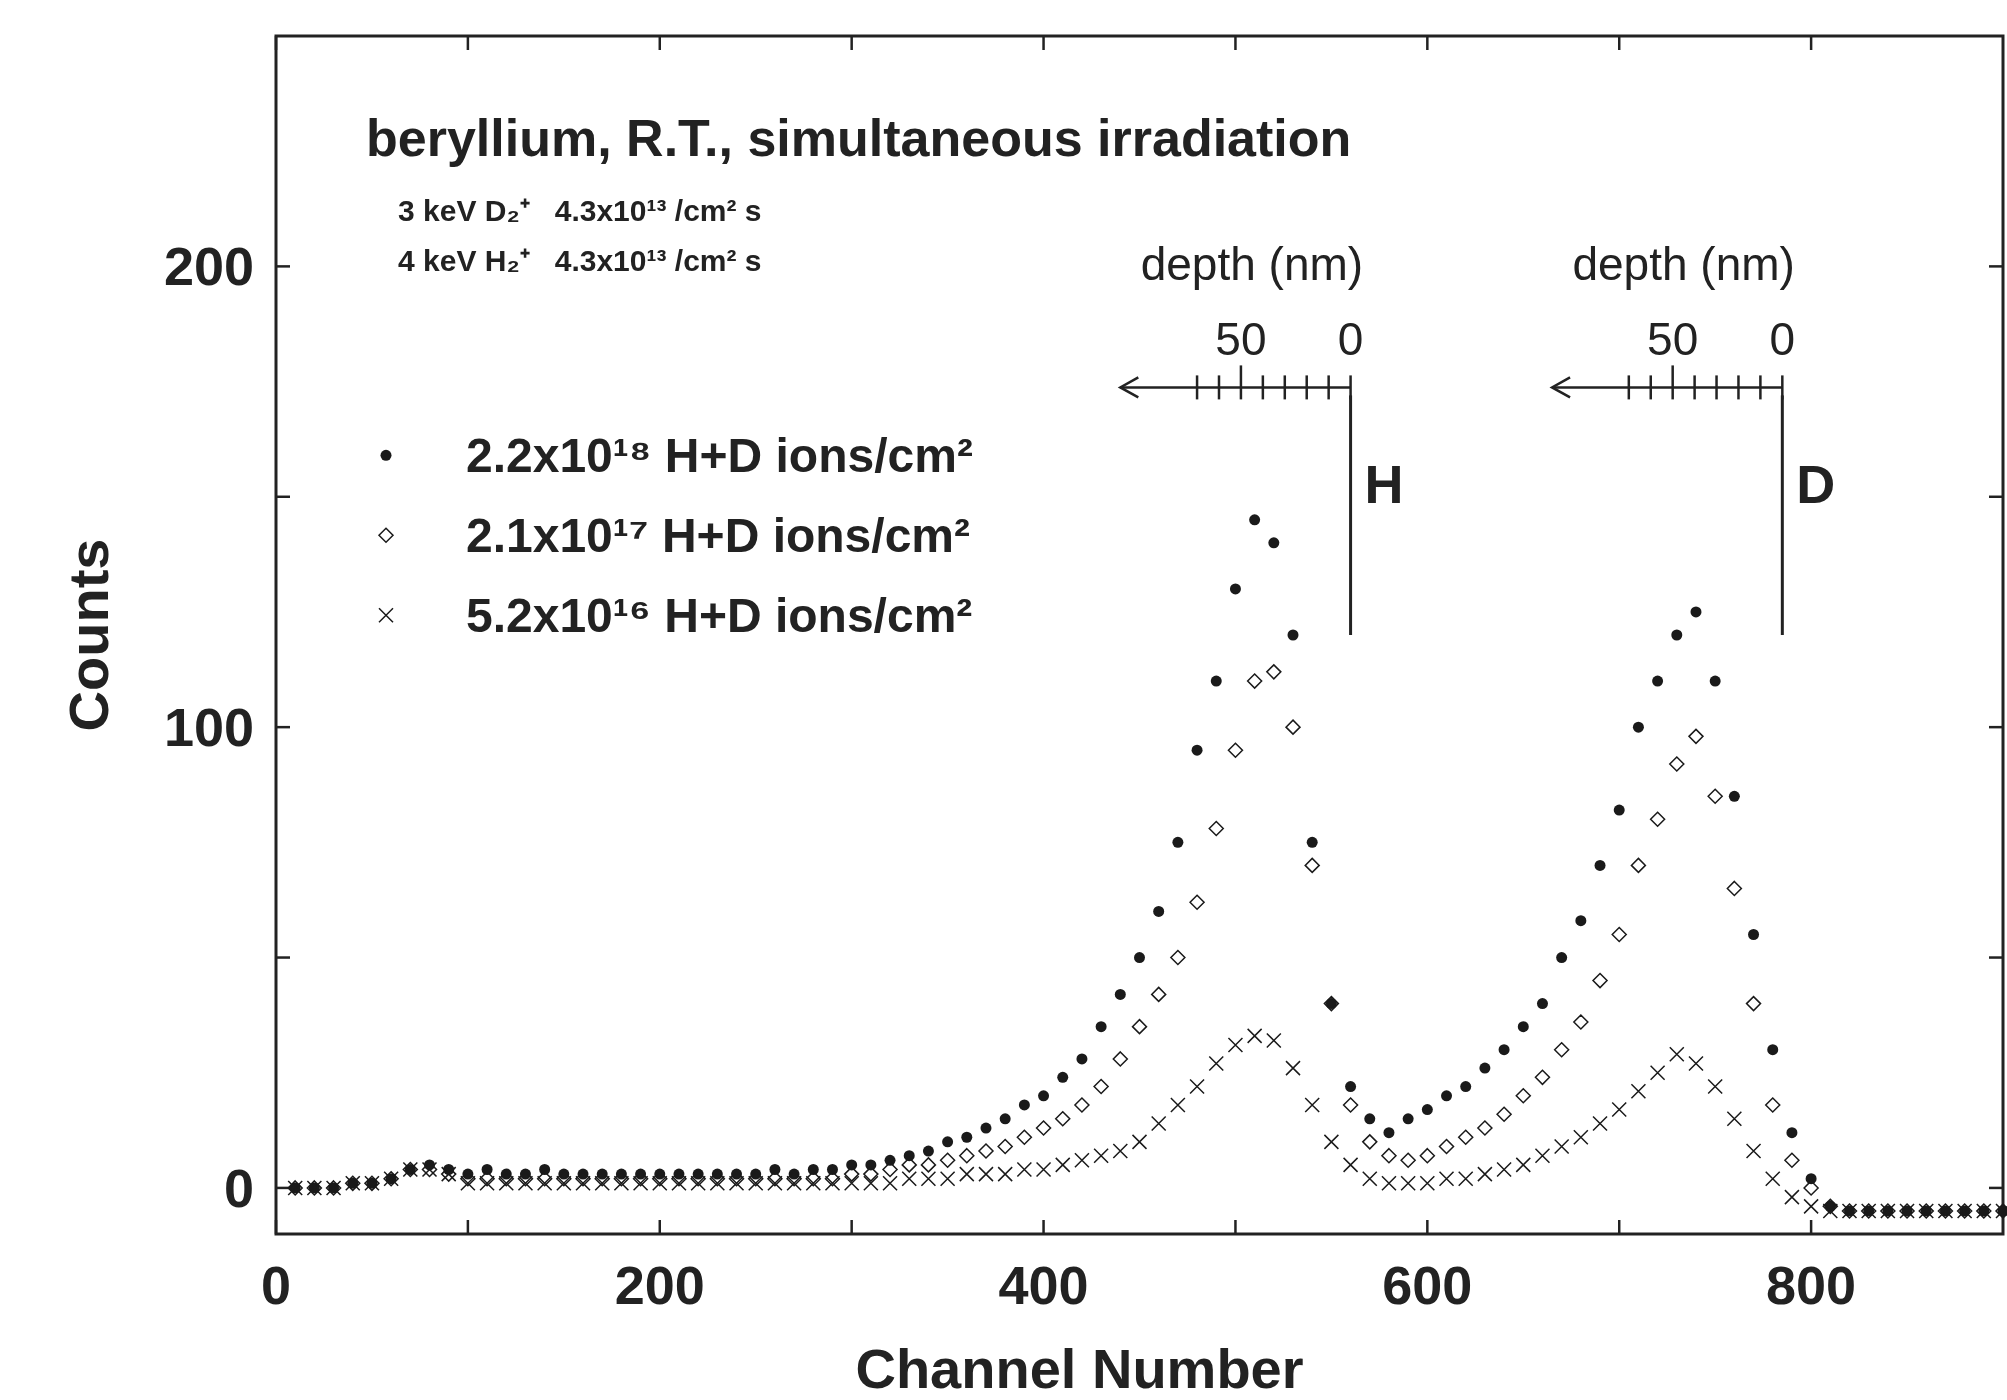 The image size is (2007, 1400). What do you see at coordinates (719, 456) in the screenshot?
I see `legend-label: 2.2x10¹⁸ H+D ions/cm²` at bounding box center [719, 456].